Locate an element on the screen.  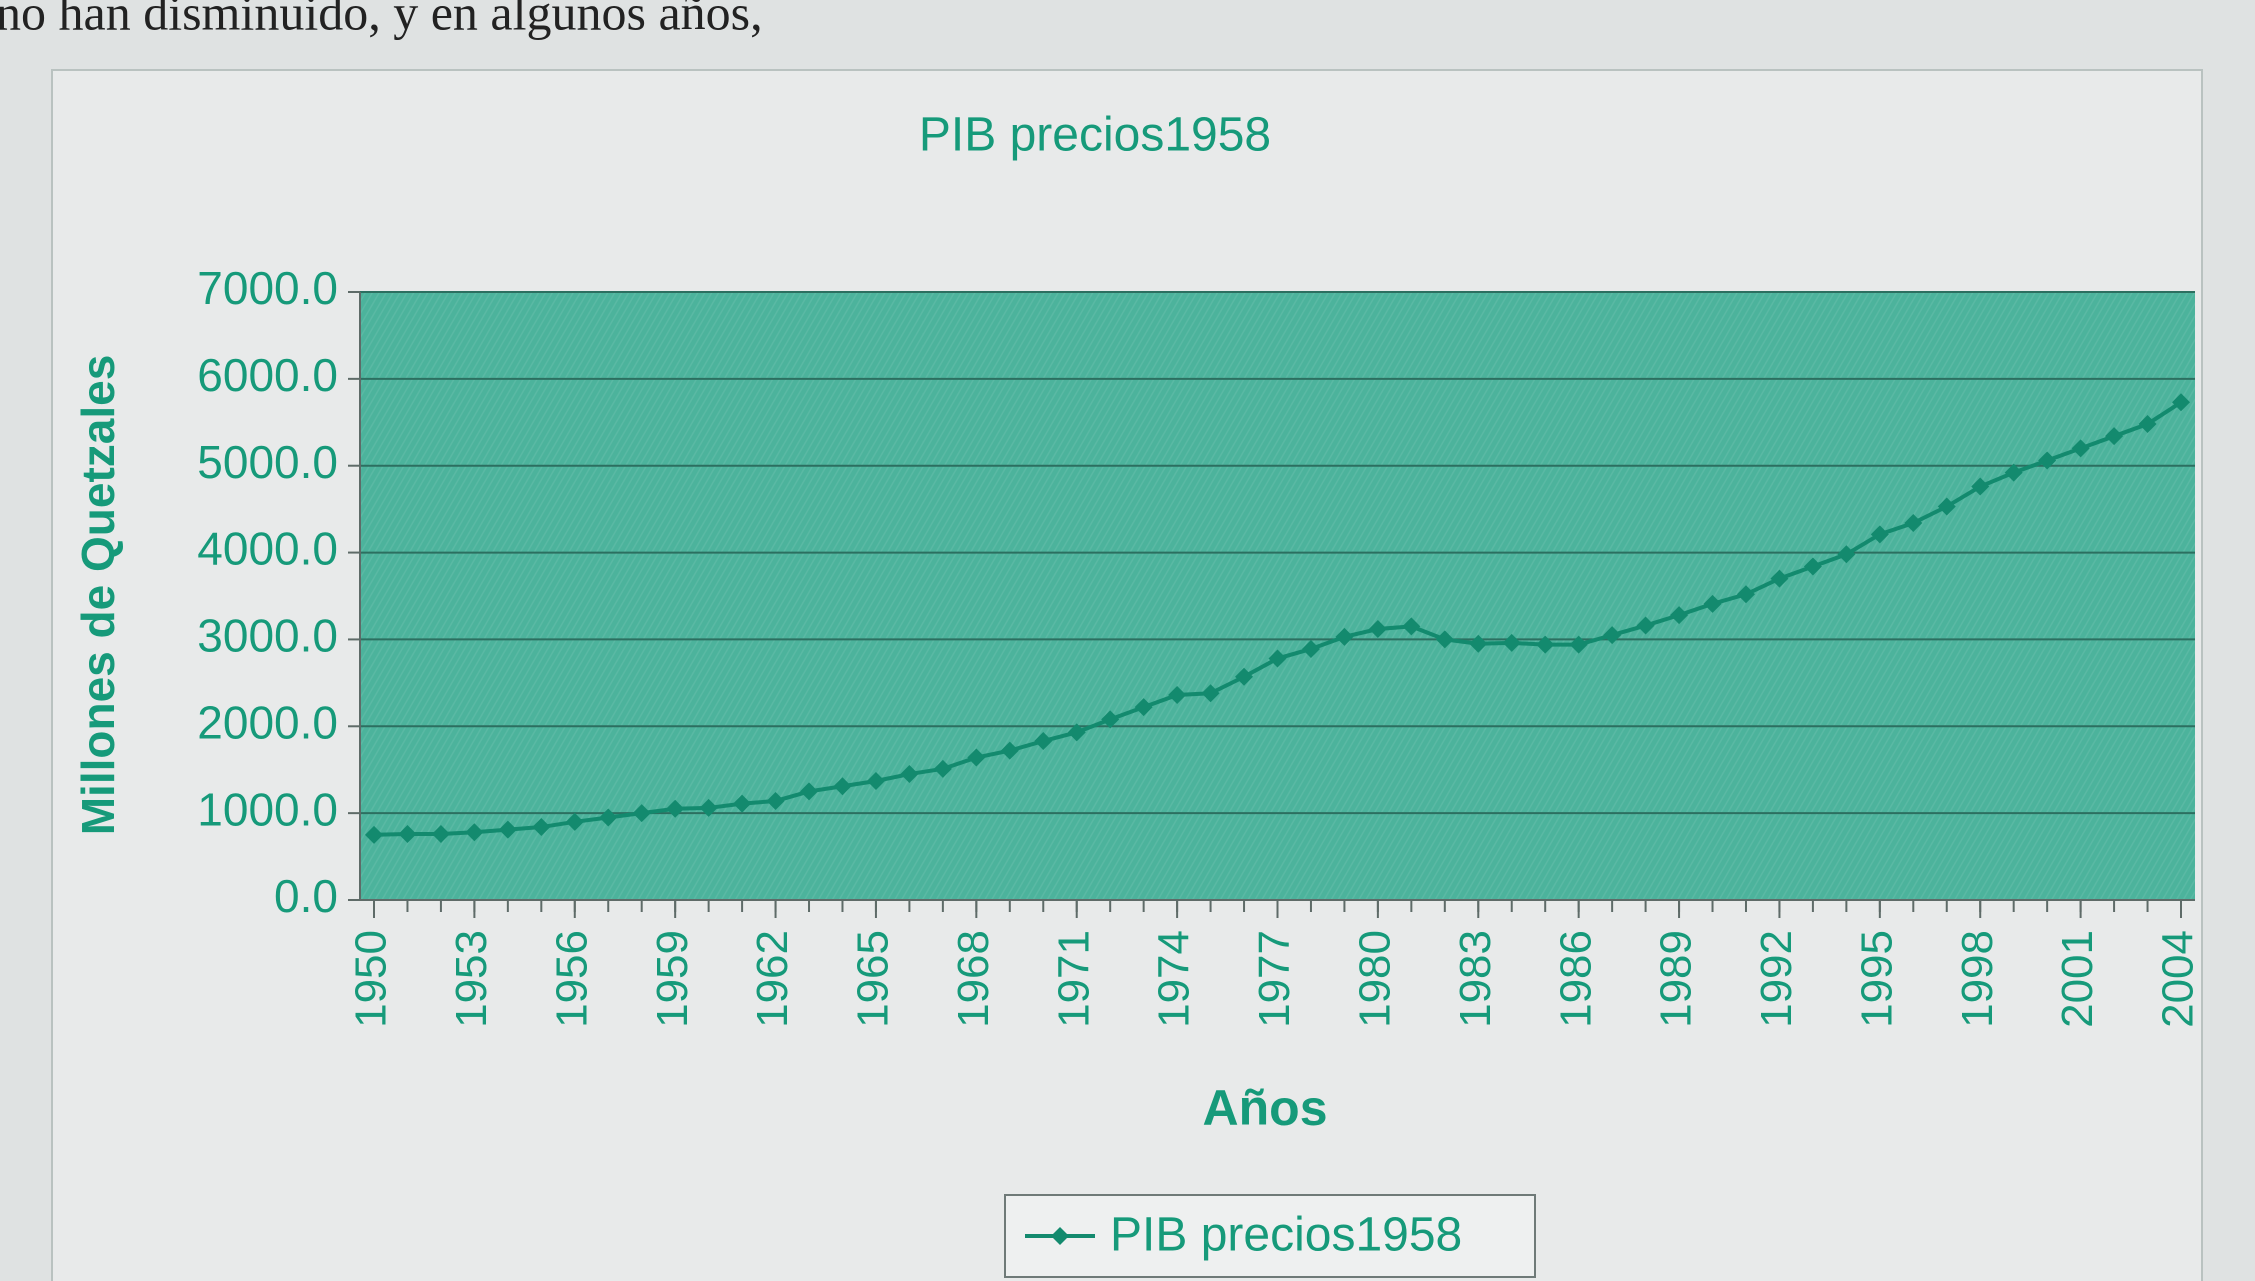
legend-marker is located at coordinates (1060, 1236).